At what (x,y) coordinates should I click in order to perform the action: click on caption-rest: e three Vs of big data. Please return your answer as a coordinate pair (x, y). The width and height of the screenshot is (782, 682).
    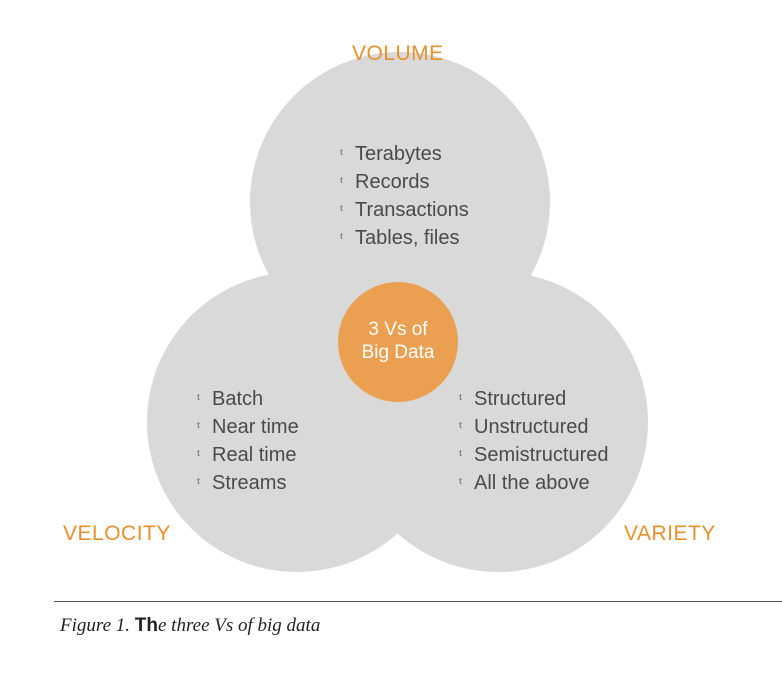
    Looking at the image, I should click on (239, 625).